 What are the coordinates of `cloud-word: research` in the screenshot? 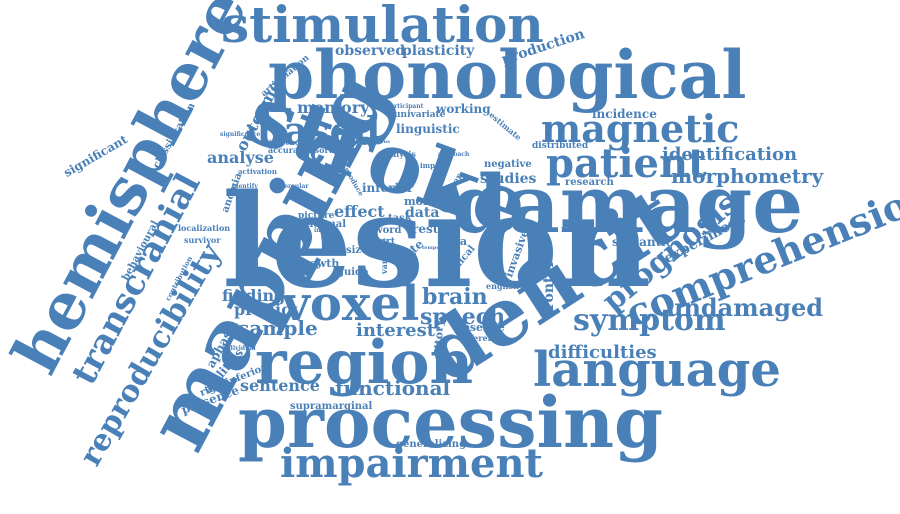 It's located at (589, 182).